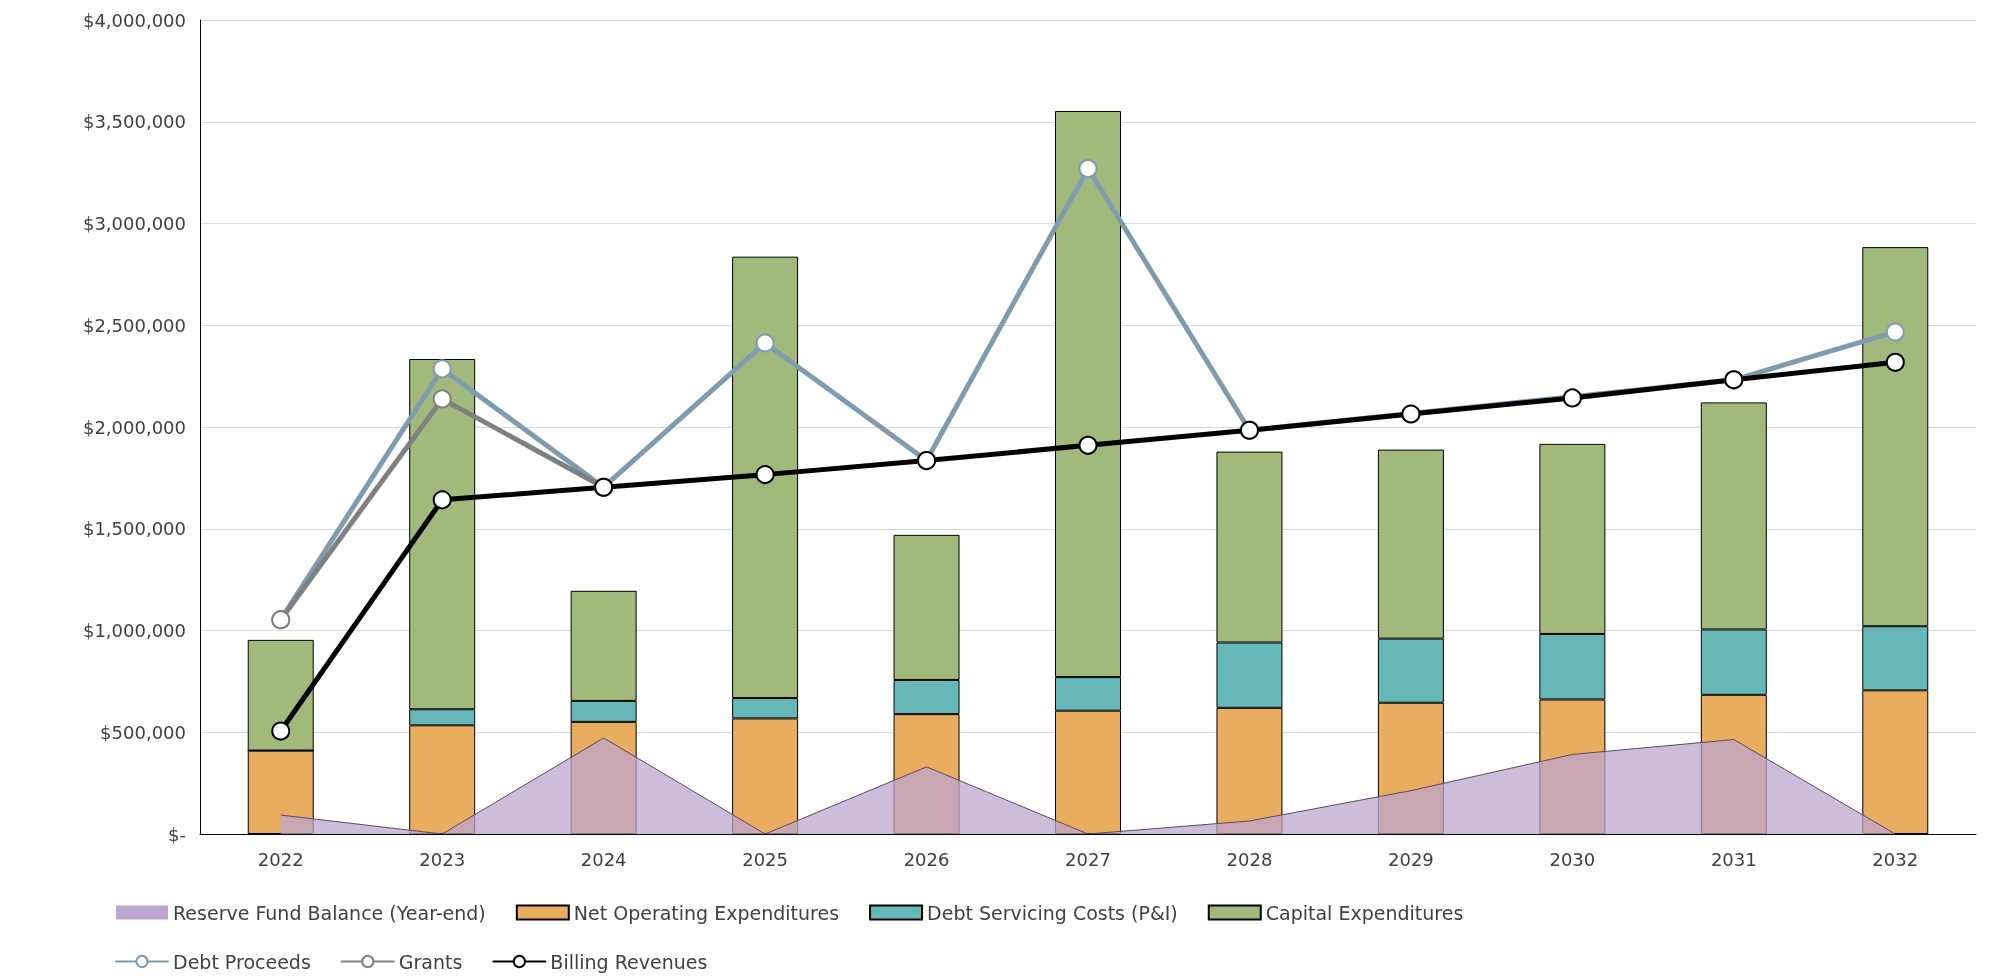 The width and height of the screenshot is (2016, 976). Describe the element at coordinates (134, 325) in the screenshot. I see `y-tick-label: $2,500,000` at that location.